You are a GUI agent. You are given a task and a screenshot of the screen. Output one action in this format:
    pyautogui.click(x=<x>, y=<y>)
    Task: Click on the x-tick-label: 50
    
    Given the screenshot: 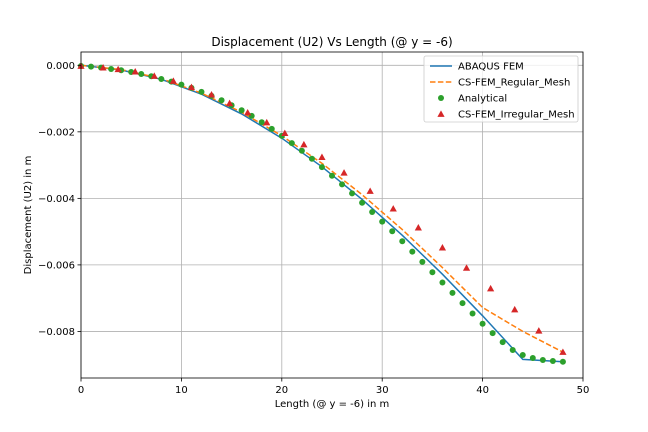 What is the action you would take?
    pyautogui.click(x=583, y=390)
    